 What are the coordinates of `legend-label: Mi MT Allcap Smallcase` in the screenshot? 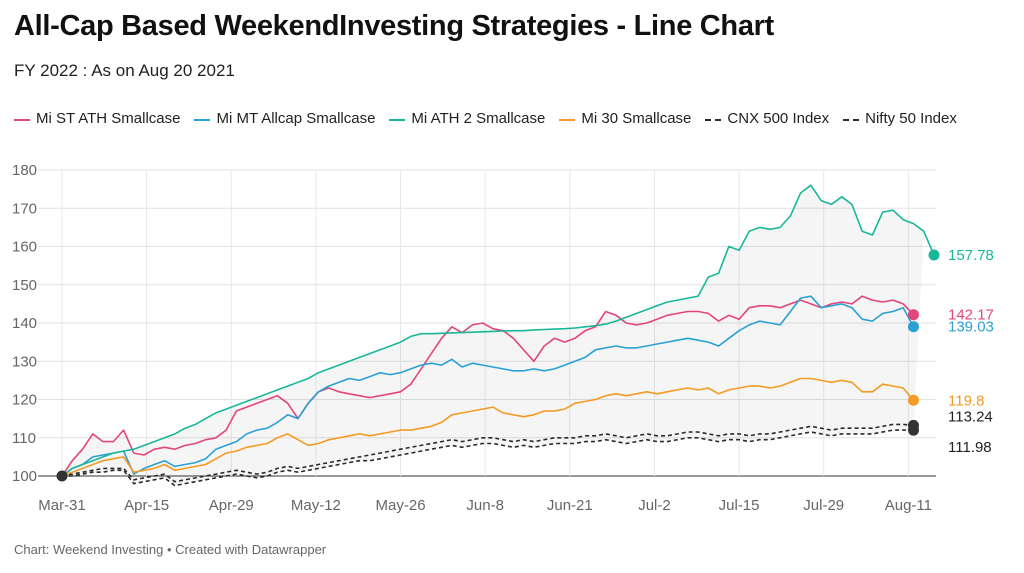 It's located at (296, 118).